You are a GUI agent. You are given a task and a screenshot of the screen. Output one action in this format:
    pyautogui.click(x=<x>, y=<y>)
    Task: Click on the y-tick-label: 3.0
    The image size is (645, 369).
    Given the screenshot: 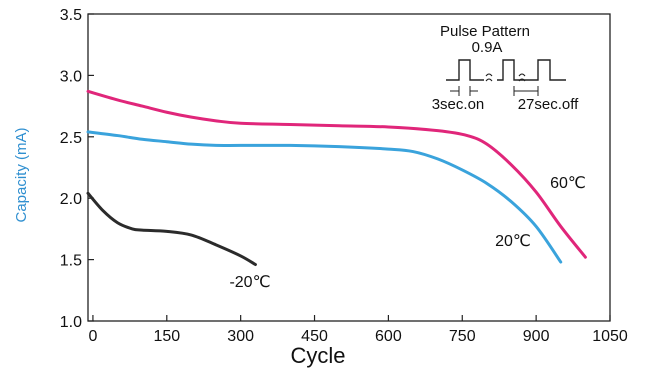 What is the action you would take?
    pyautogui.click(x=71, y=76)
    